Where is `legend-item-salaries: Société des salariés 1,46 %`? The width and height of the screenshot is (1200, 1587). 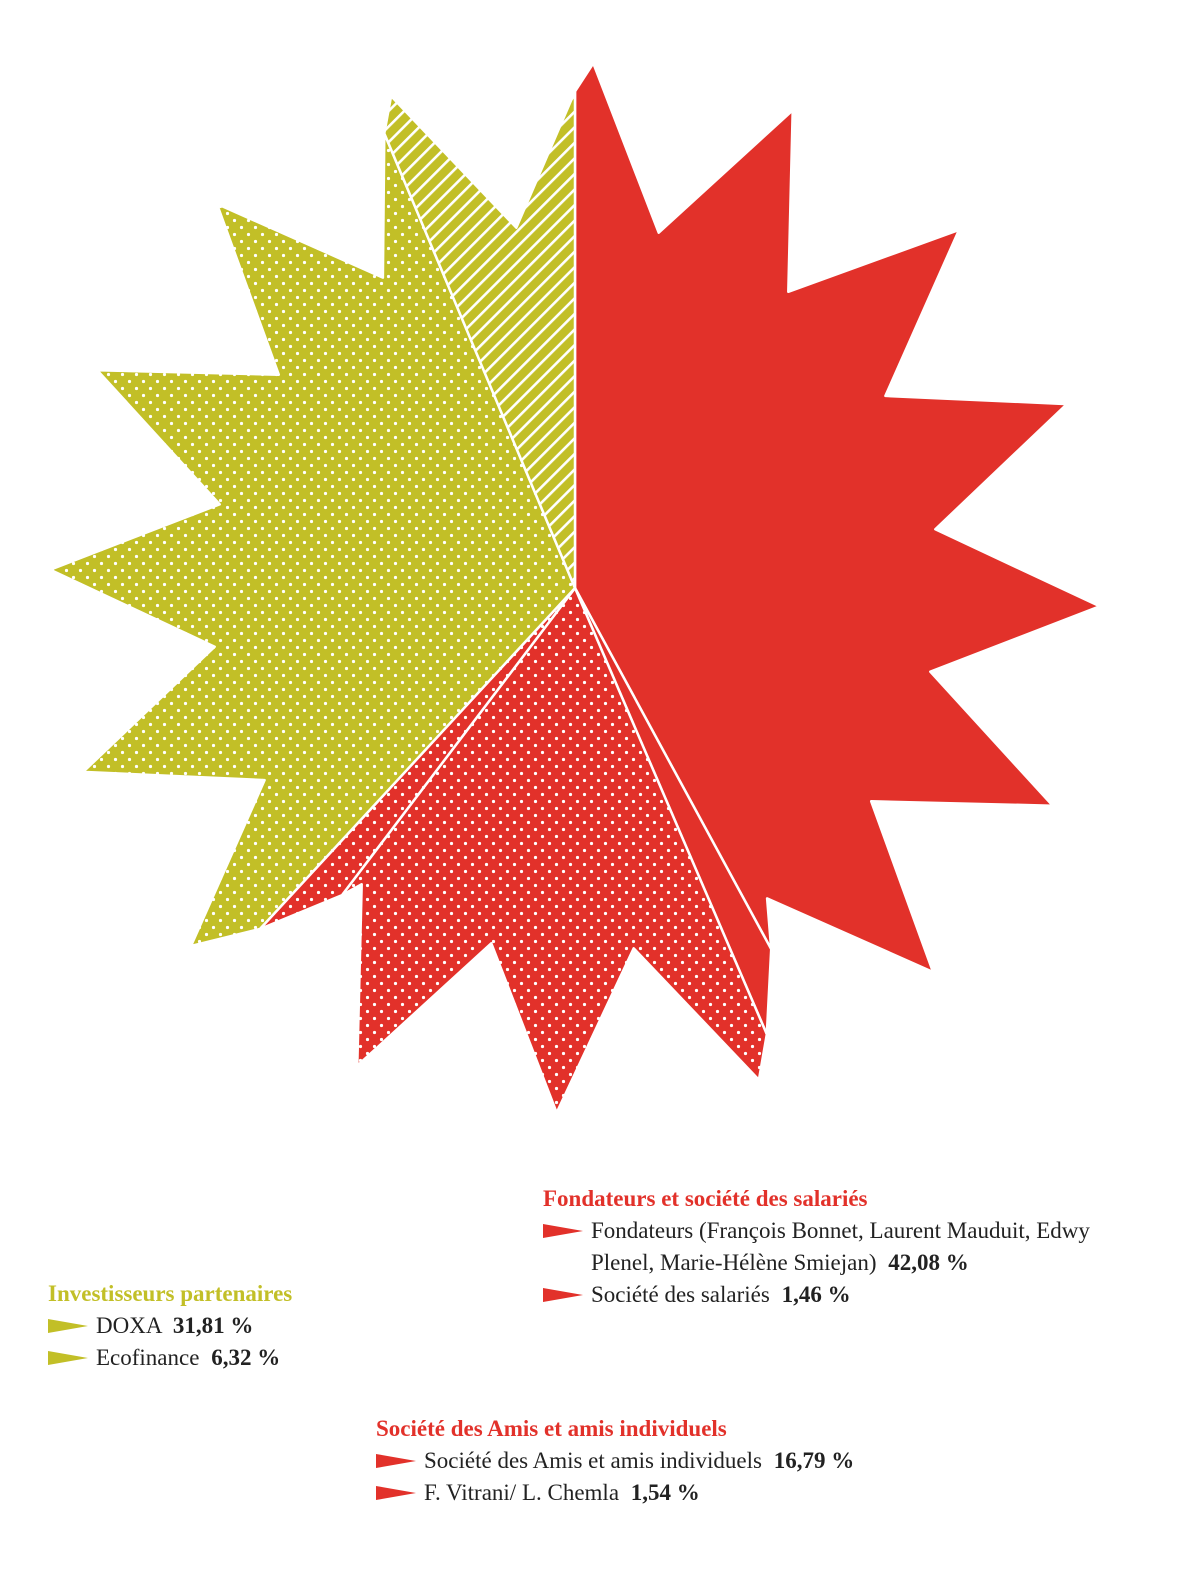
legend-item-salaries: Société des salariés 1,46 % is located at coordinates (833, 1295).